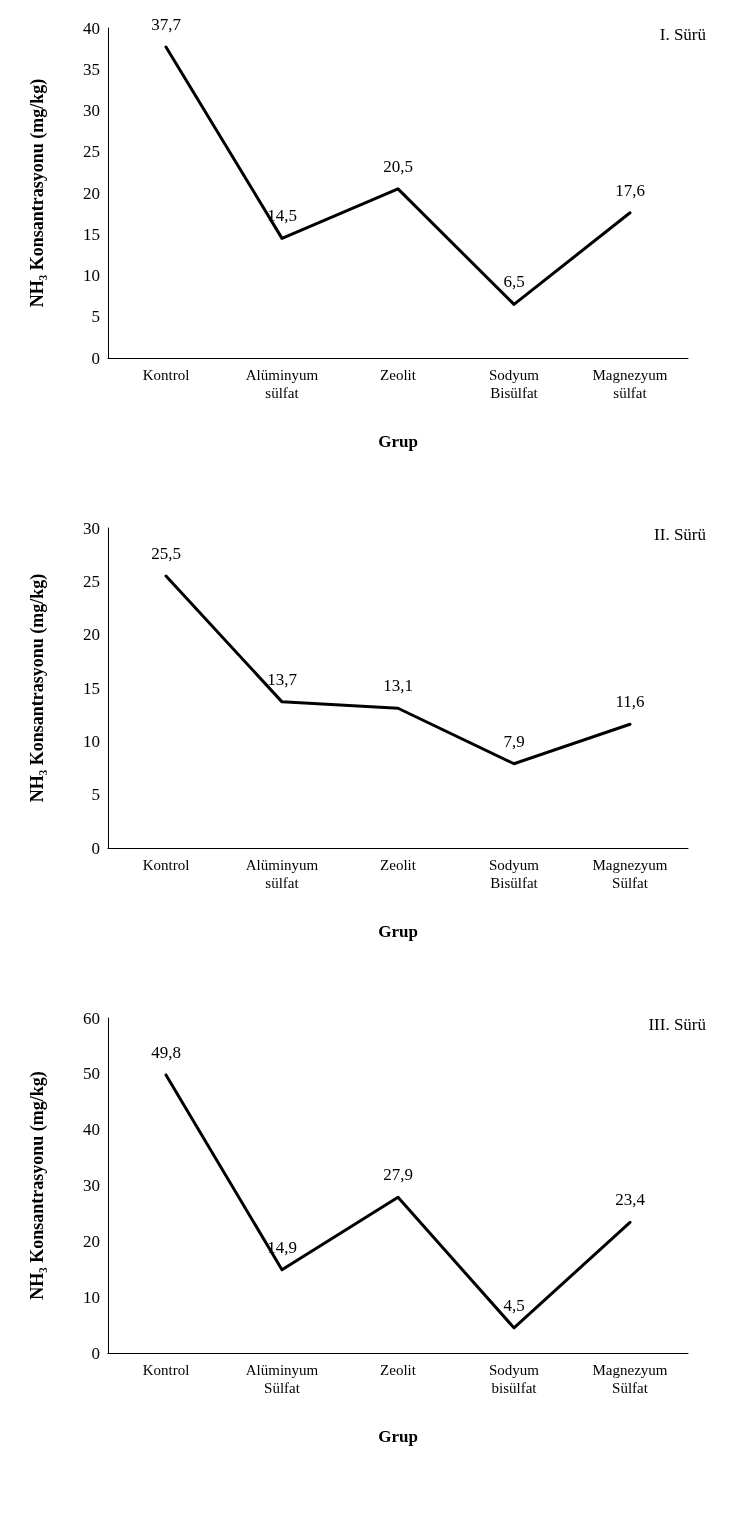 The height and width of the screenshot is (1513, 737). I want to click on data-label: 27,9, so click(398, 1175).